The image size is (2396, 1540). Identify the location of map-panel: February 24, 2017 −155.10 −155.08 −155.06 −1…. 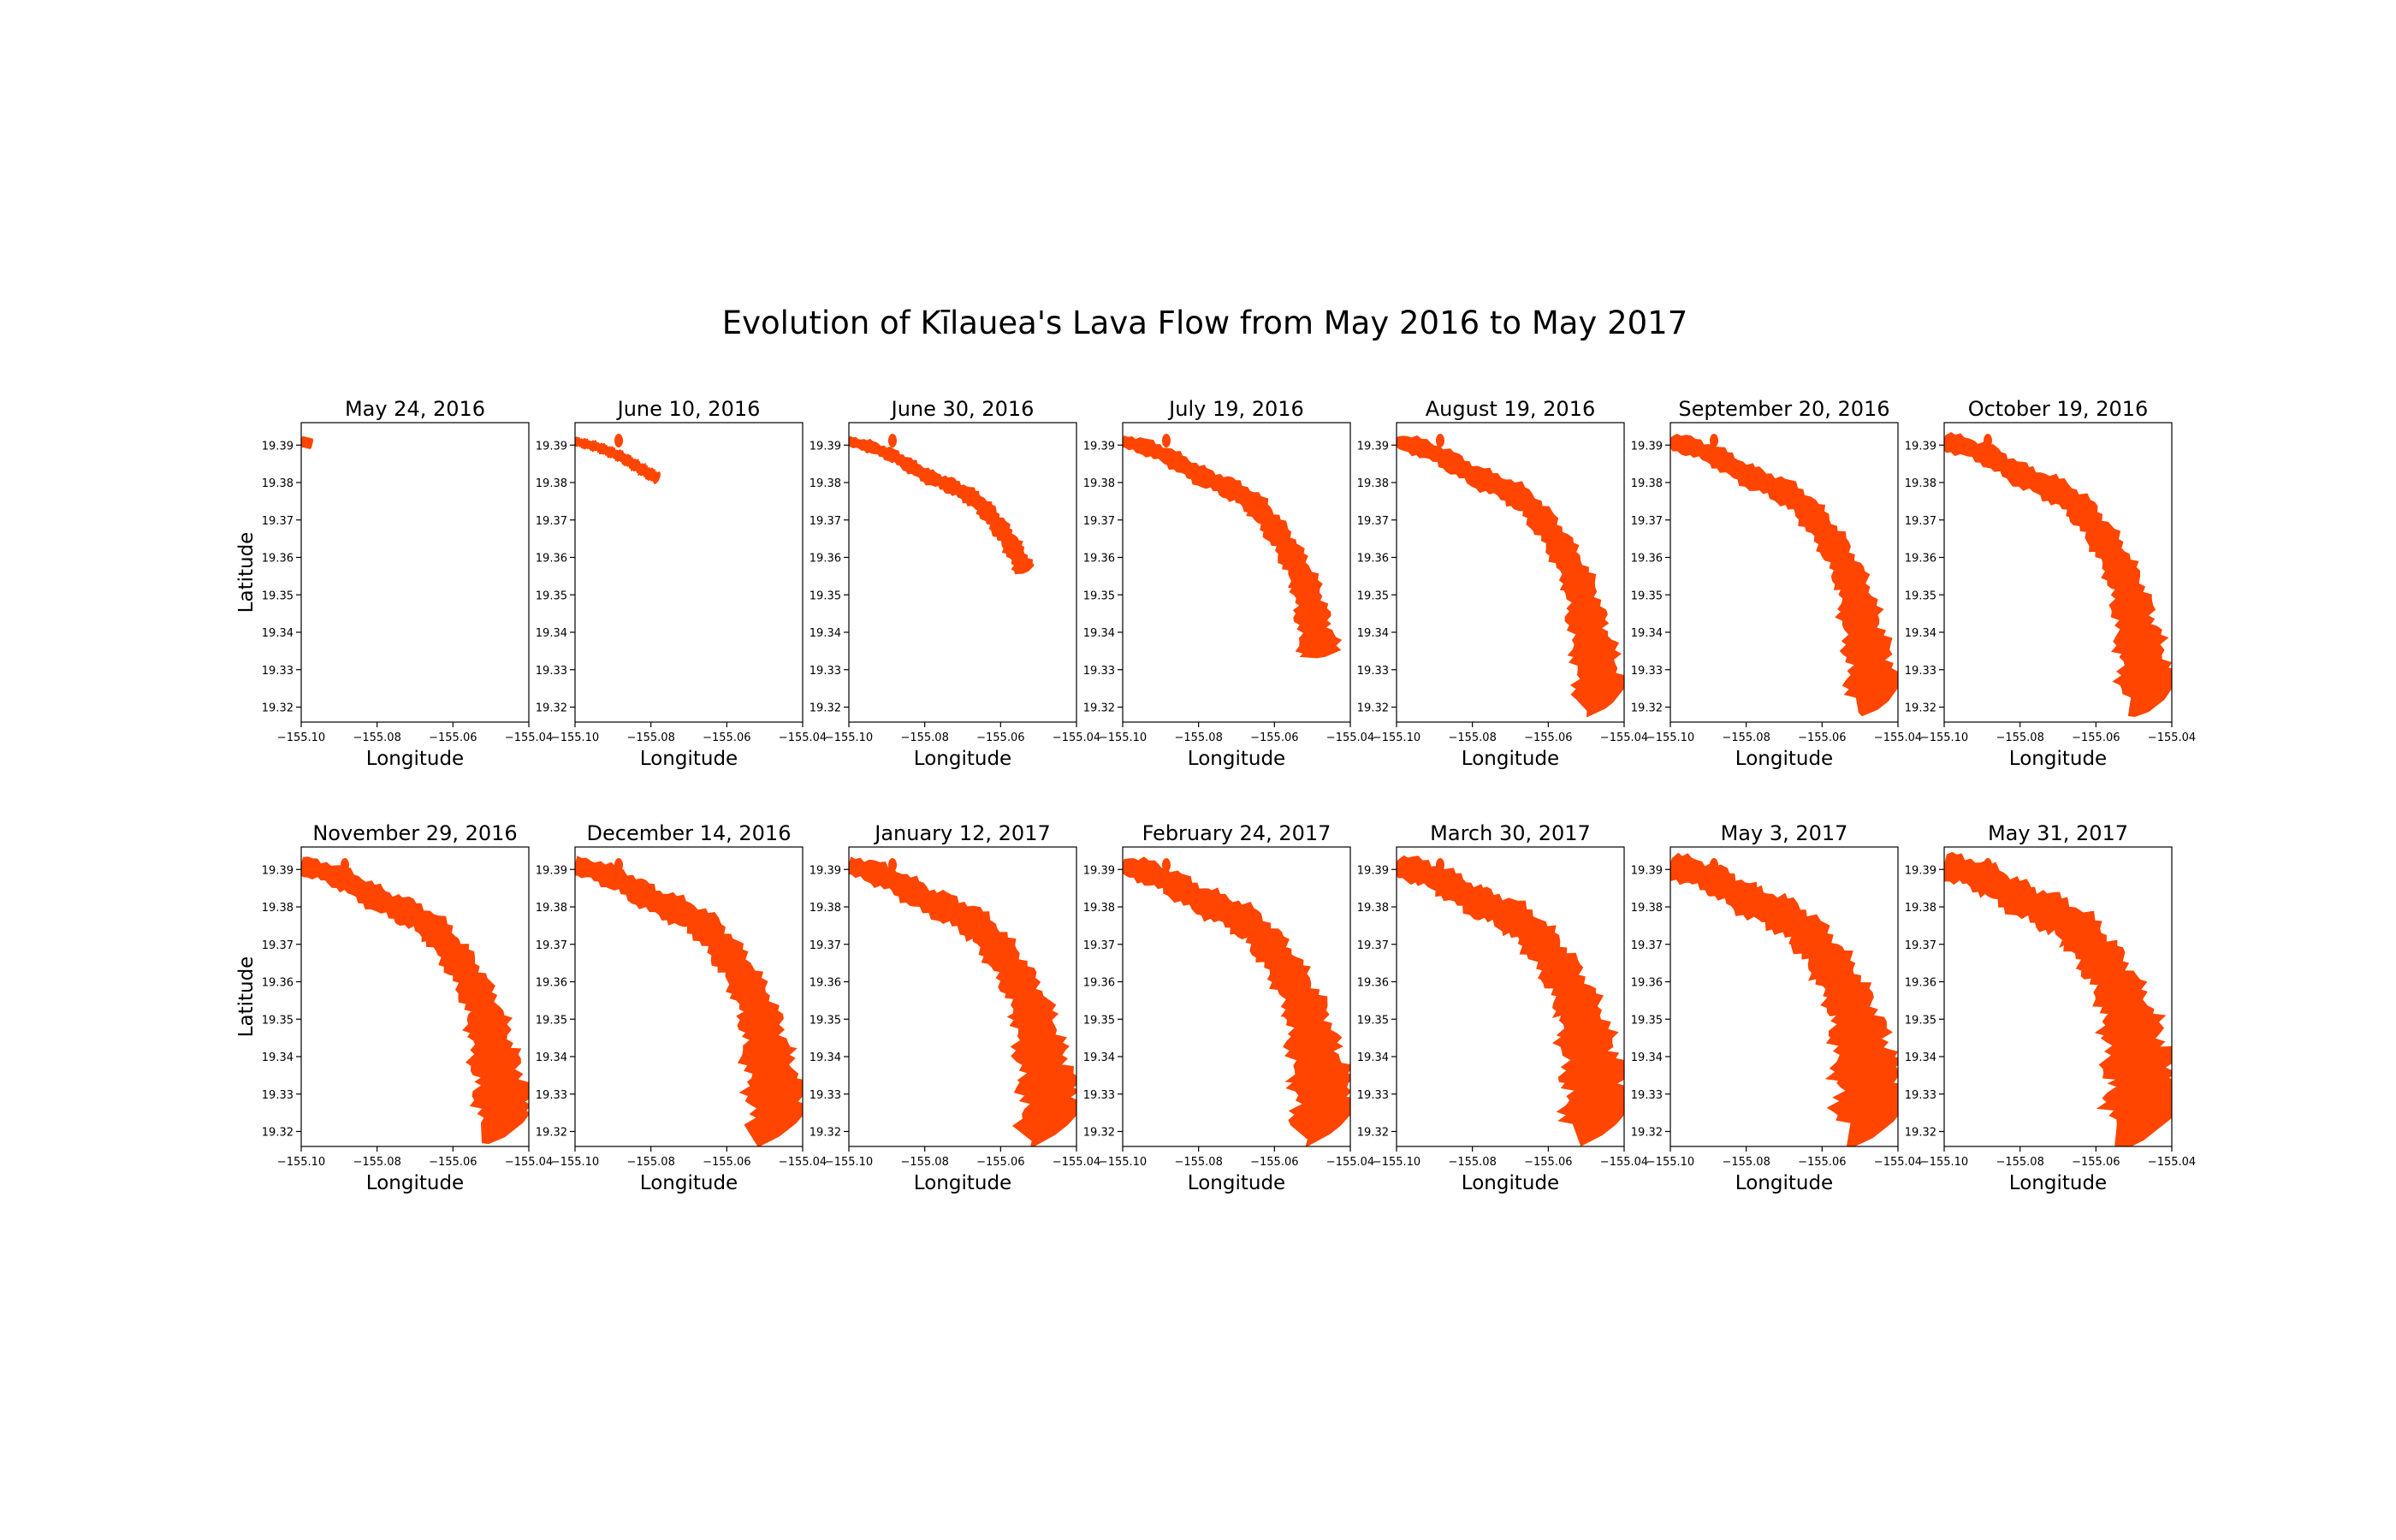
(1228, 1007).